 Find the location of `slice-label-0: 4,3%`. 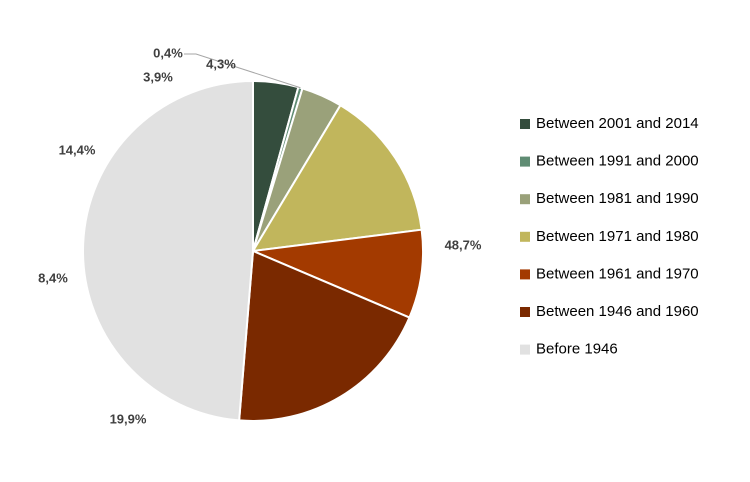

slice-label-0: 4,3% is located at coordinates (221, 63).